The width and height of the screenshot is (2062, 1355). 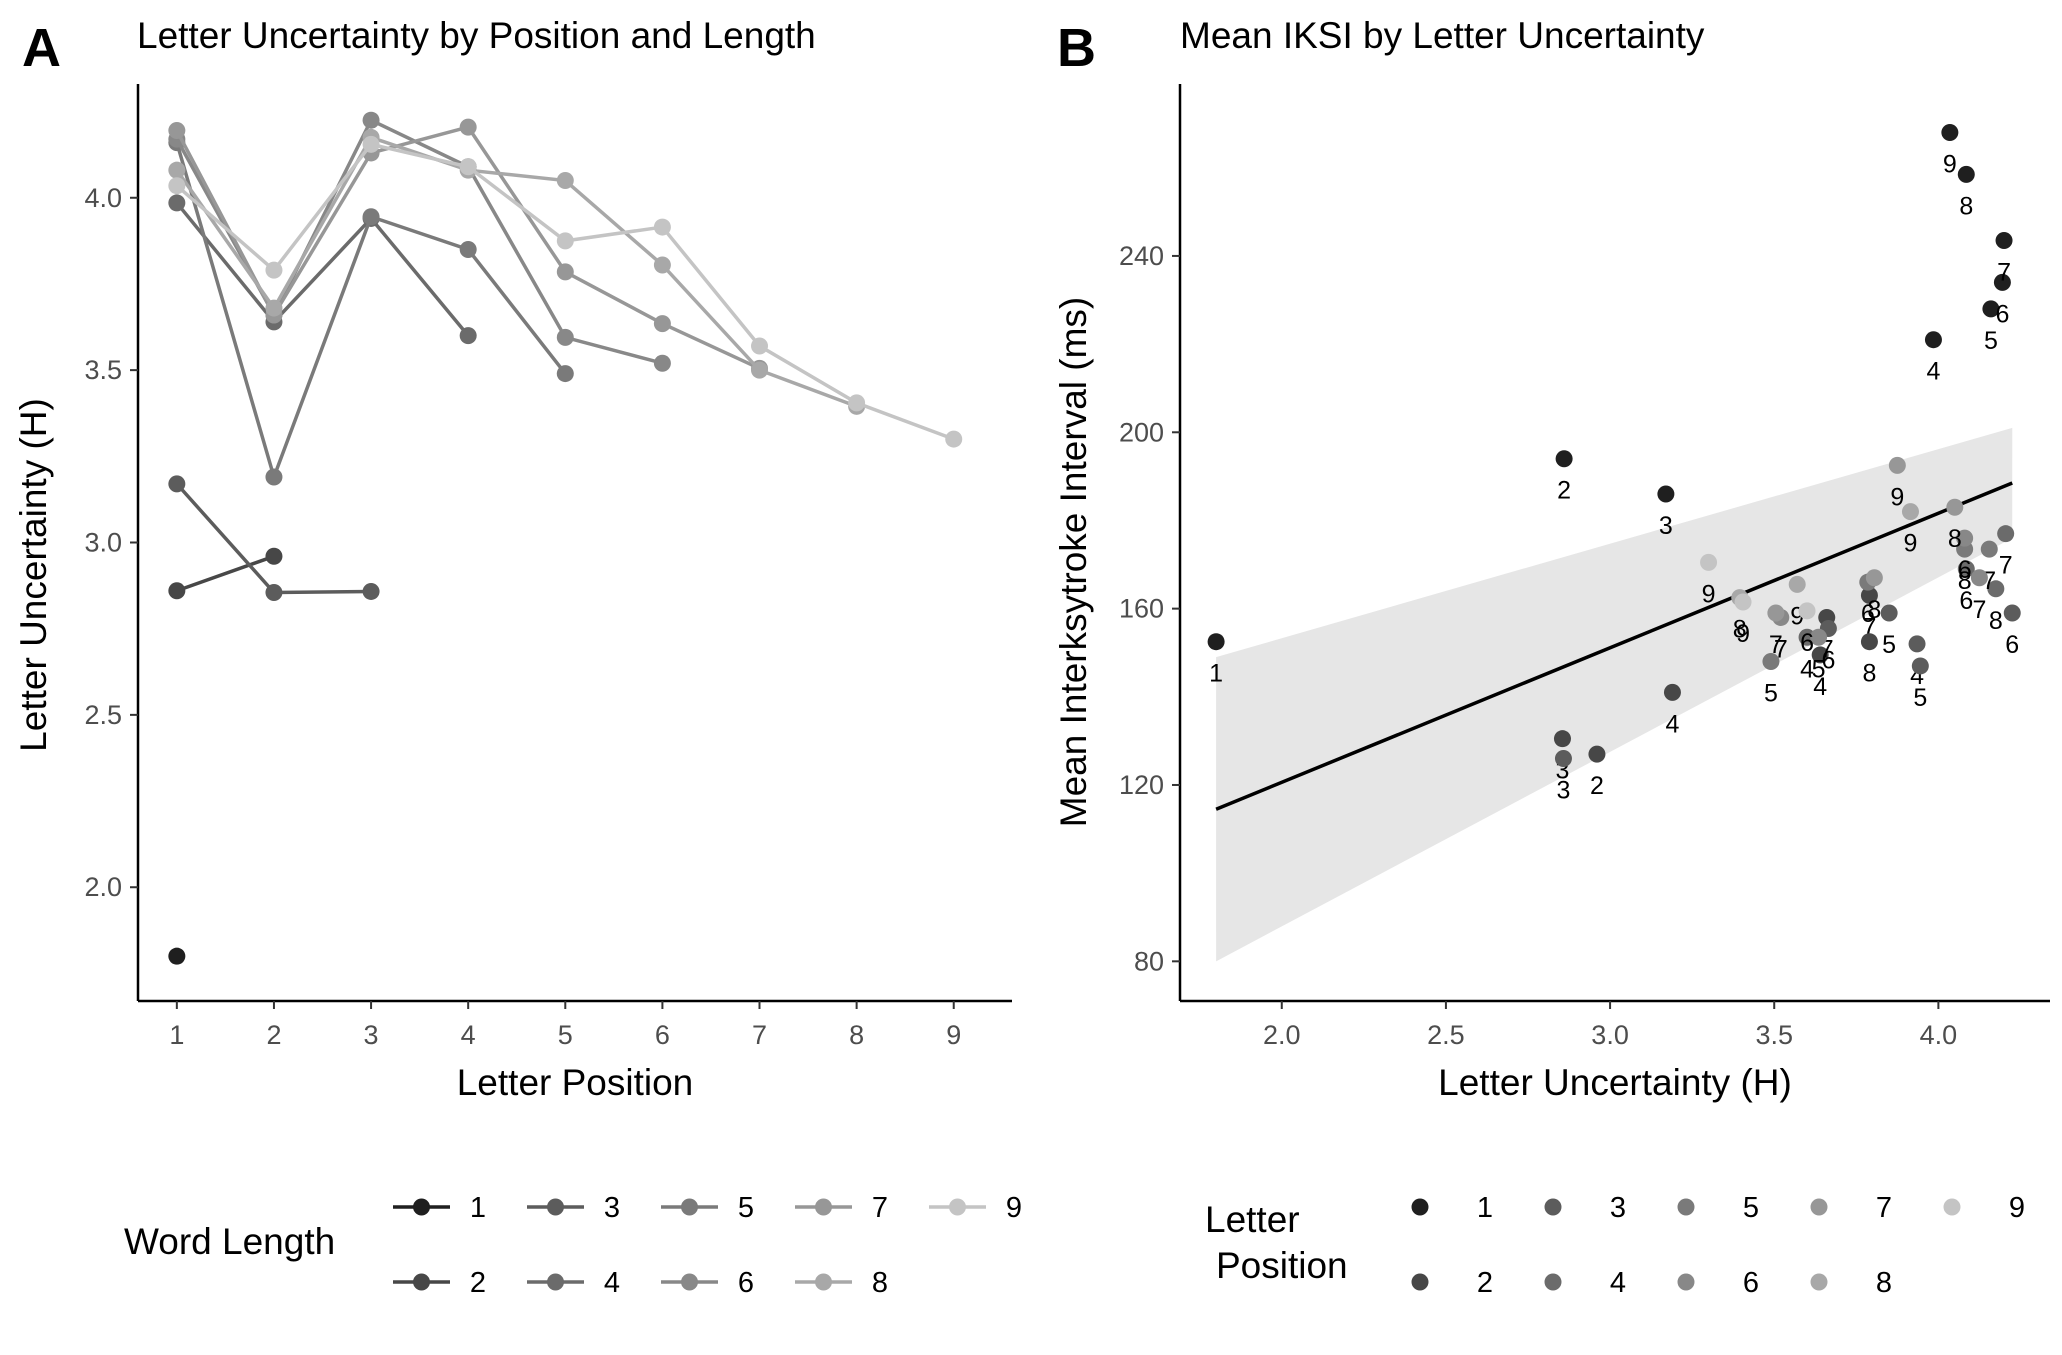 What do you see at coordinates (103, 370) in the screenshot?
I see `panel-a-y-tick-label: 3.5` at bounding box center [103, 370].